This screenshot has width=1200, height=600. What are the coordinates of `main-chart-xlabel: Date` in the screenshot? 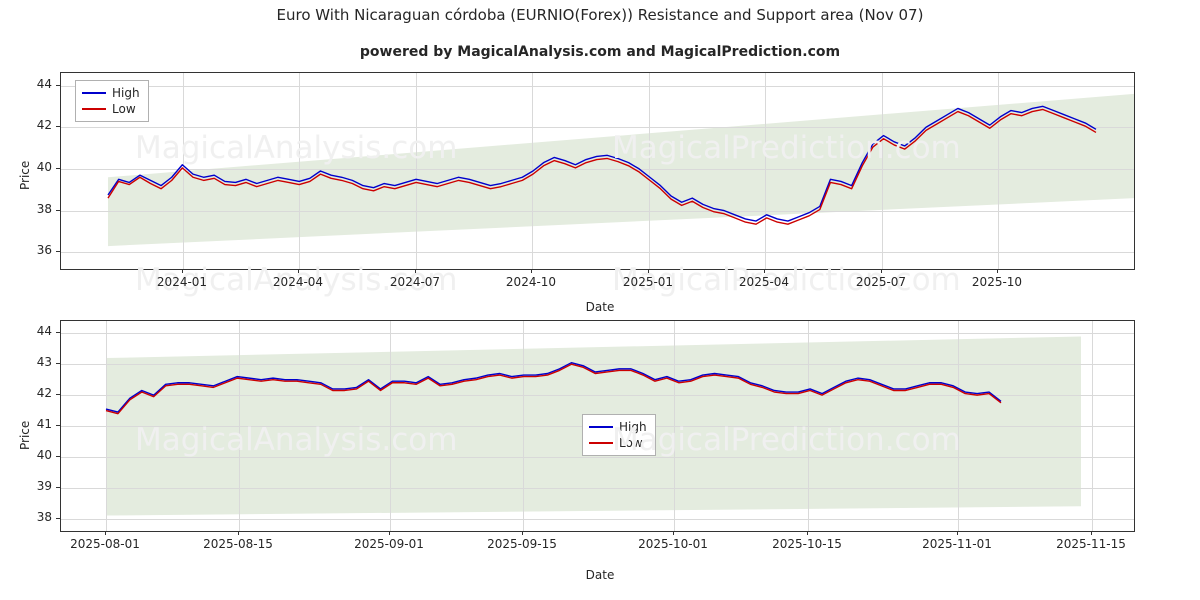 It's located at (600, 307).